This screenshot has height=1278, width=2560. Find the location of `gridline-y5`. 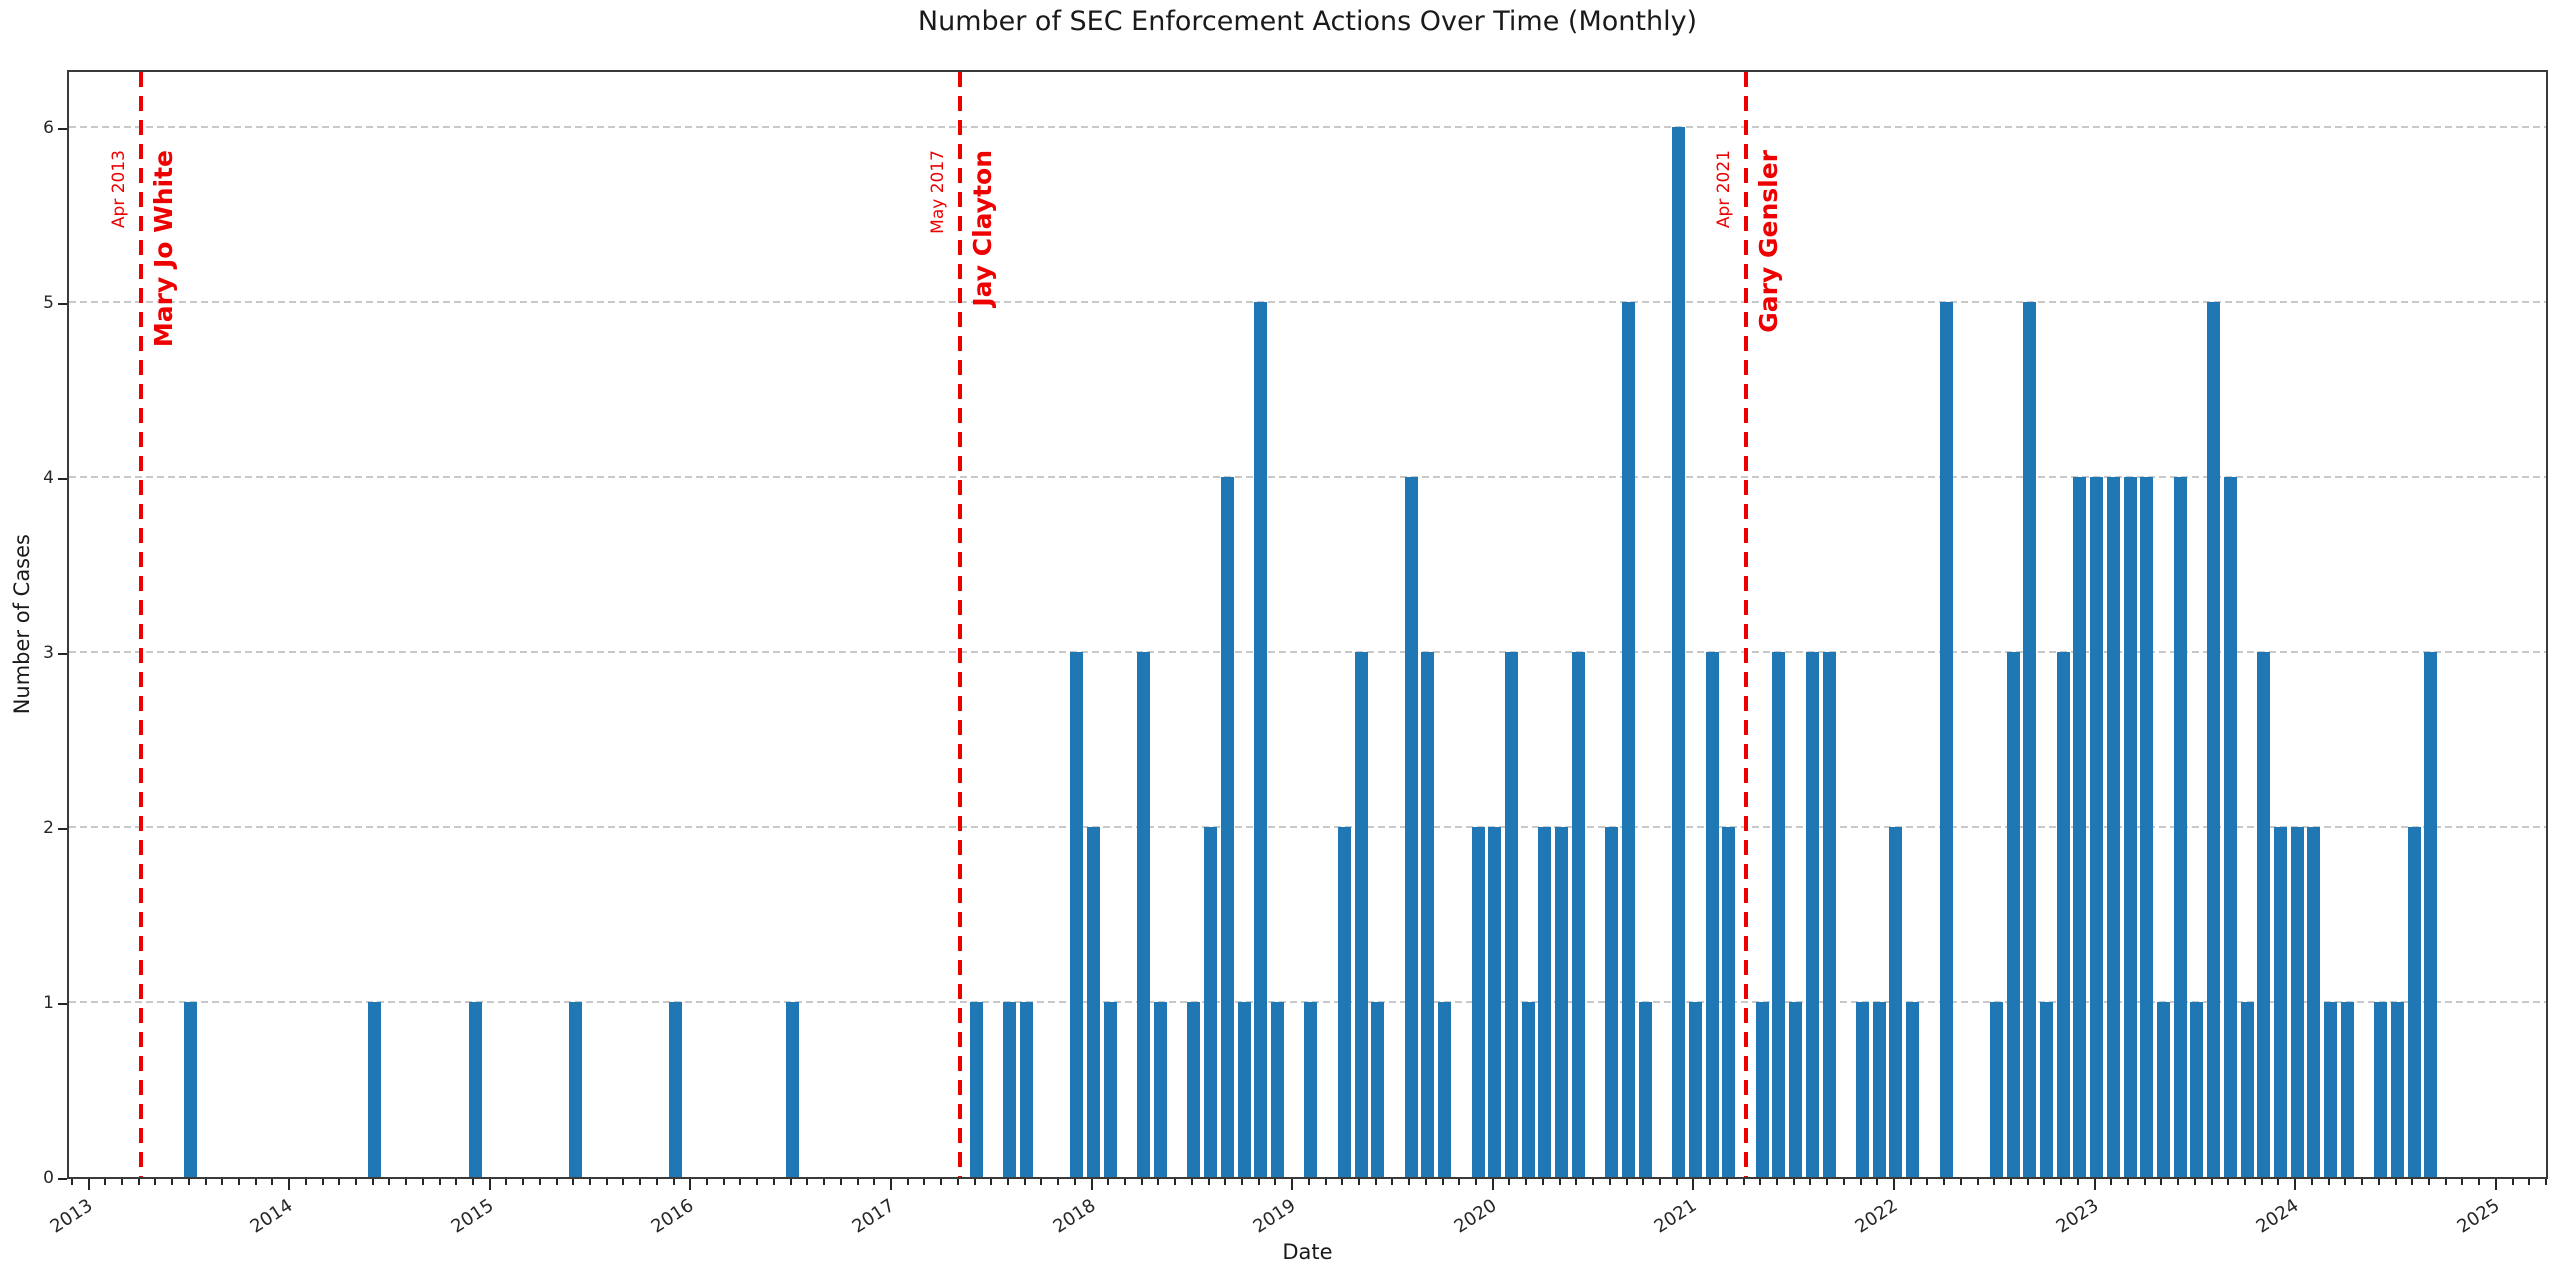

gridline-y5 is located at coordinates (1307, 302).